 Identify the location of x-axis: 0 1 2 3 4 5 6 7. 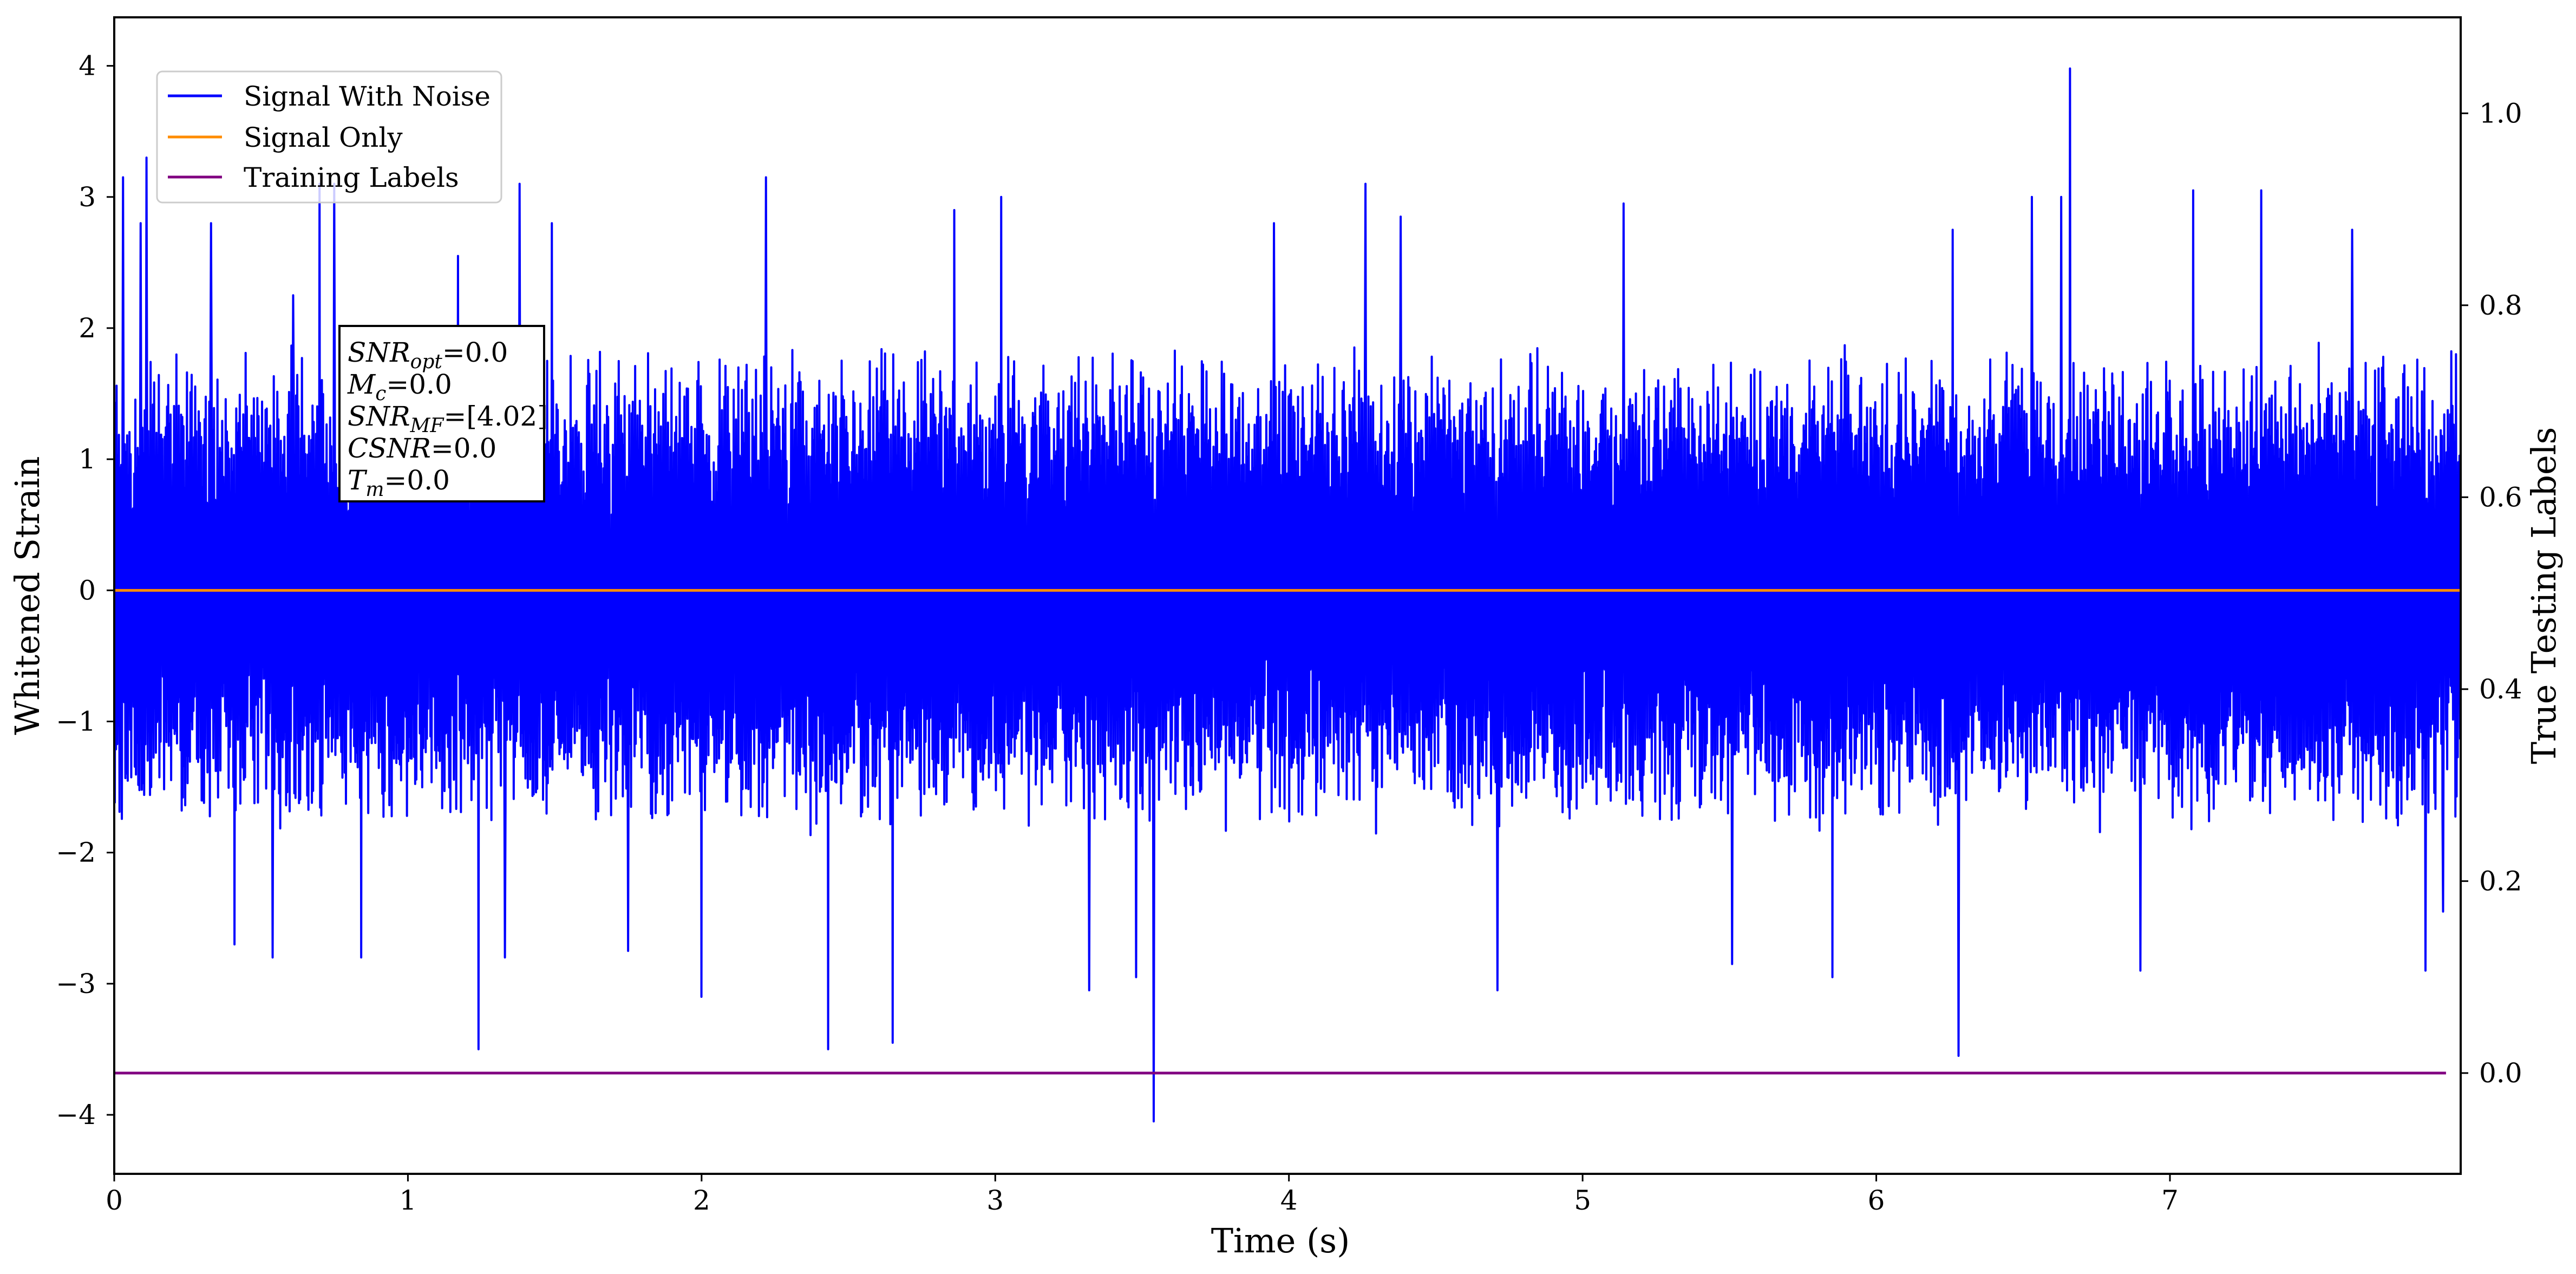
(1142, 1195).